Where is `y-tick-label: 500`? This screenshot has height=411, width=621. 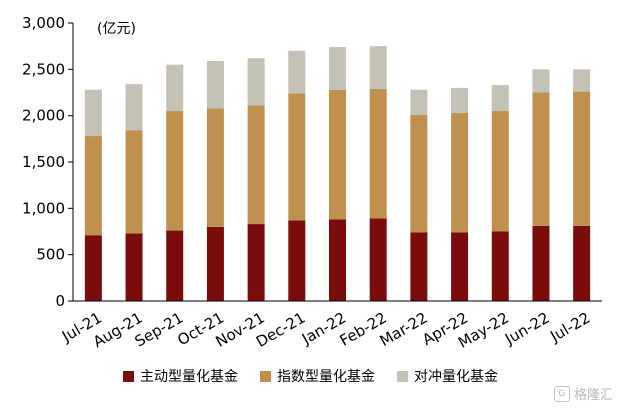
y-tick-label: 500 is located at coordinates (50, 255).